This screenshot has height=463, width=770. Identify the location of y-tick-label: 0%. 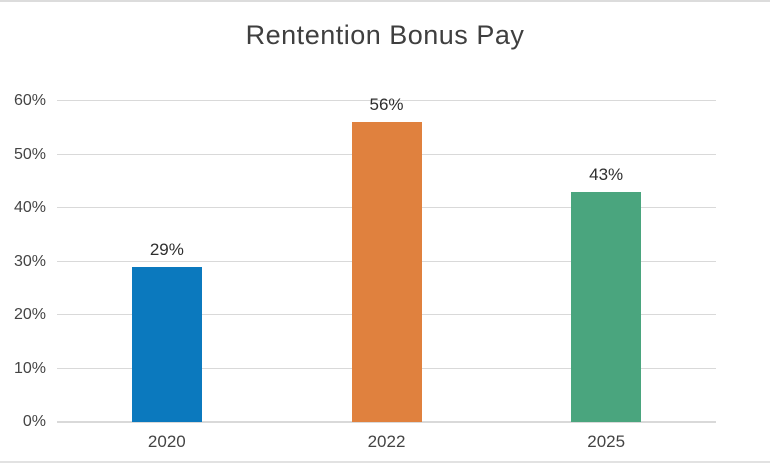
(34, 421).